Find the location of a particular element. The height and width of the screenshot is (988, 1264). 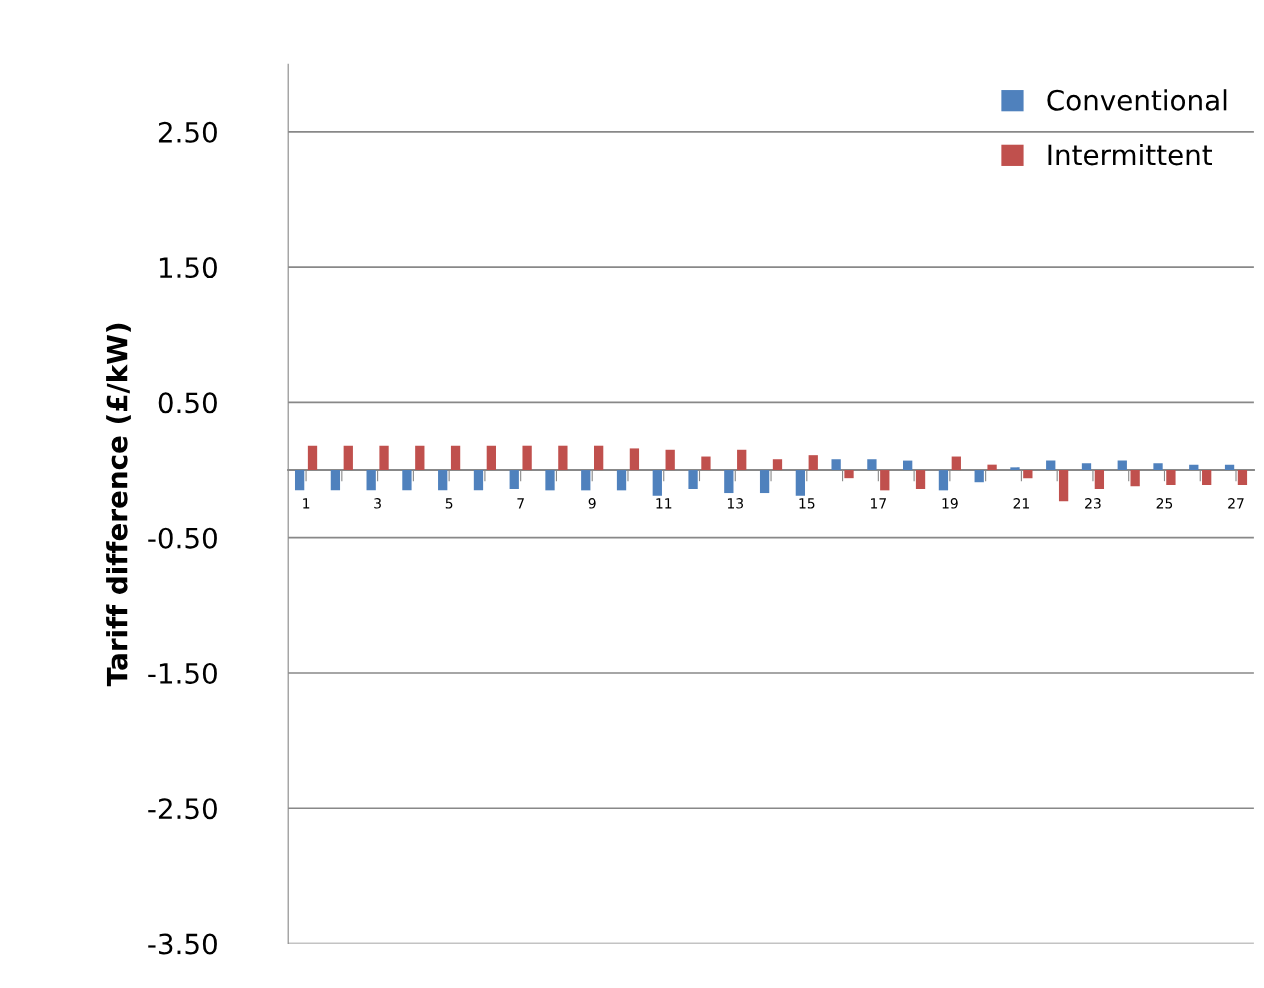

legend-label: Conventional is located at coordinates (1137, 100).